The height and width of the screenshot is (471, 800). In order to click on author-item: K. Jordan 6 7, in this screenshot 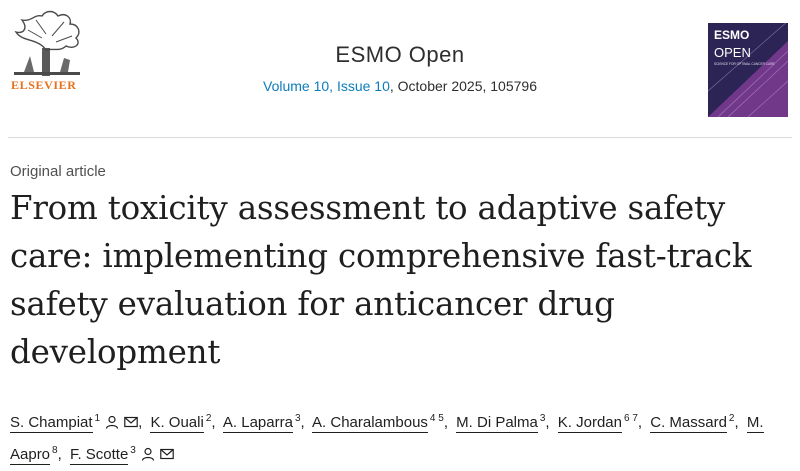, I will do `click(601, 423)`.